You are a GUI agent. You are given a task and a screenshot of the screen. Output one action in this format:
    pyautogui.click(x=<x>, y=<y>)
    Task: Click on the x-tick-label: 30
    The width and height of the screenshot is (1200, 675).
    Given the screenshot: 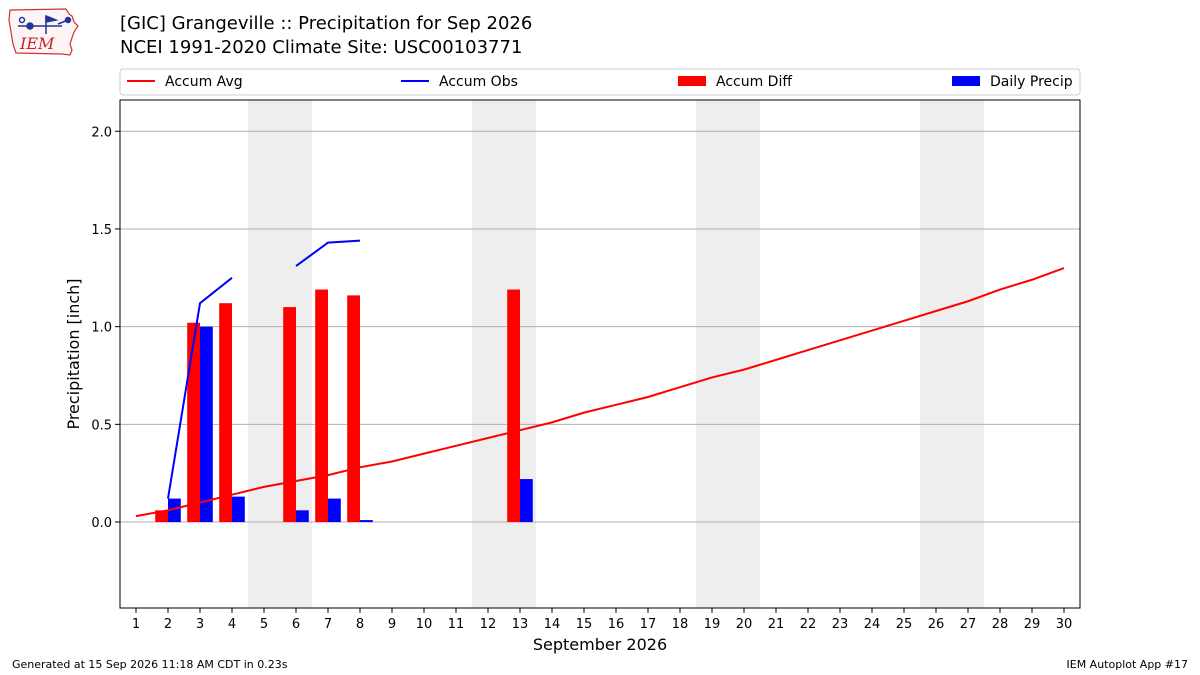 What is the action you would take?
    pyautogui.click(x=1064, y=624)
    